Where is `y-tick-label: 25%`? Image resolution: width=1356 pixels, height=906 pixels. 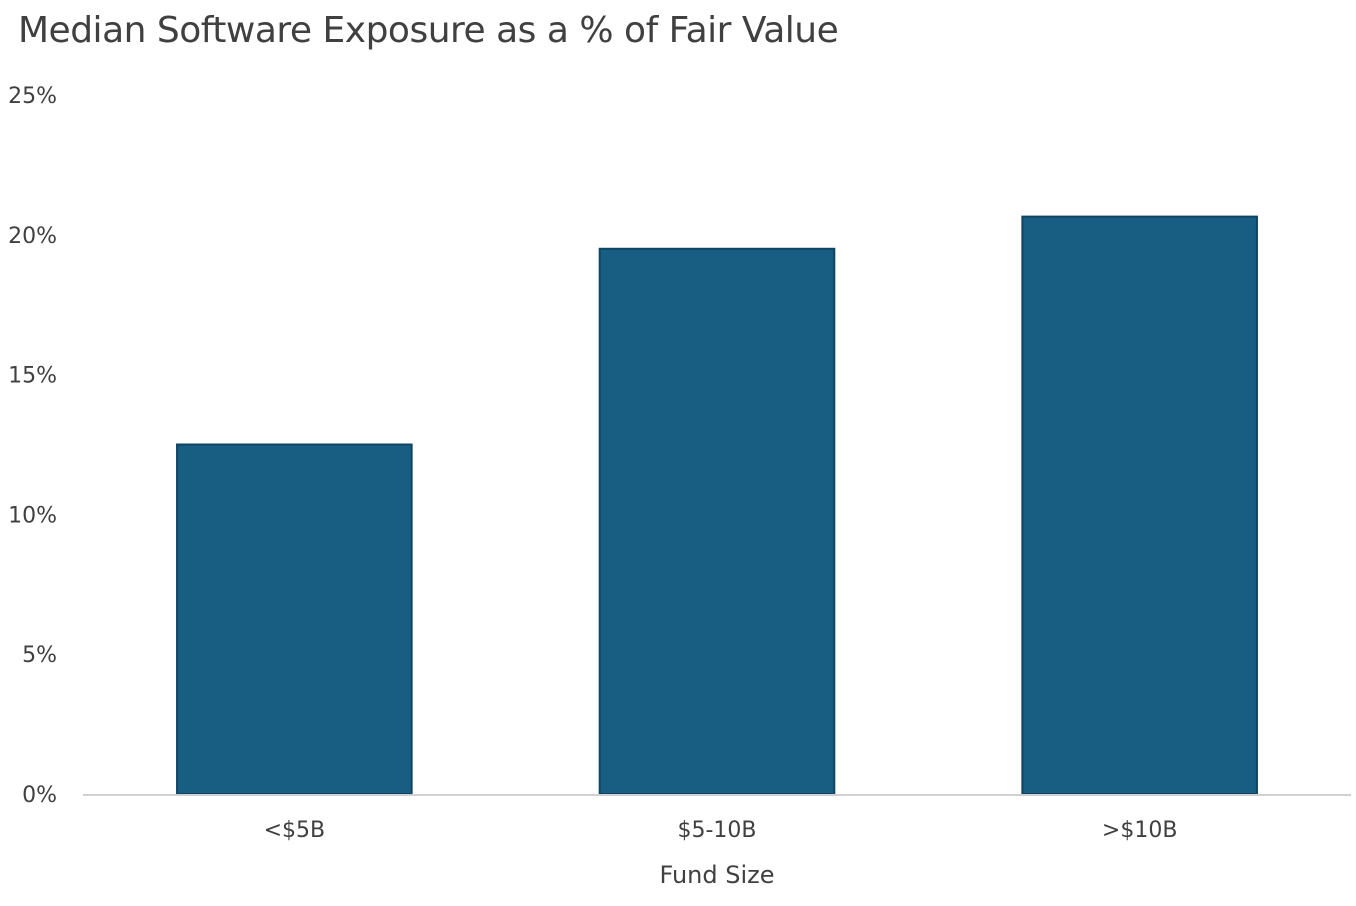
y-tick-label: 25% is located at coordinates (32, 96).